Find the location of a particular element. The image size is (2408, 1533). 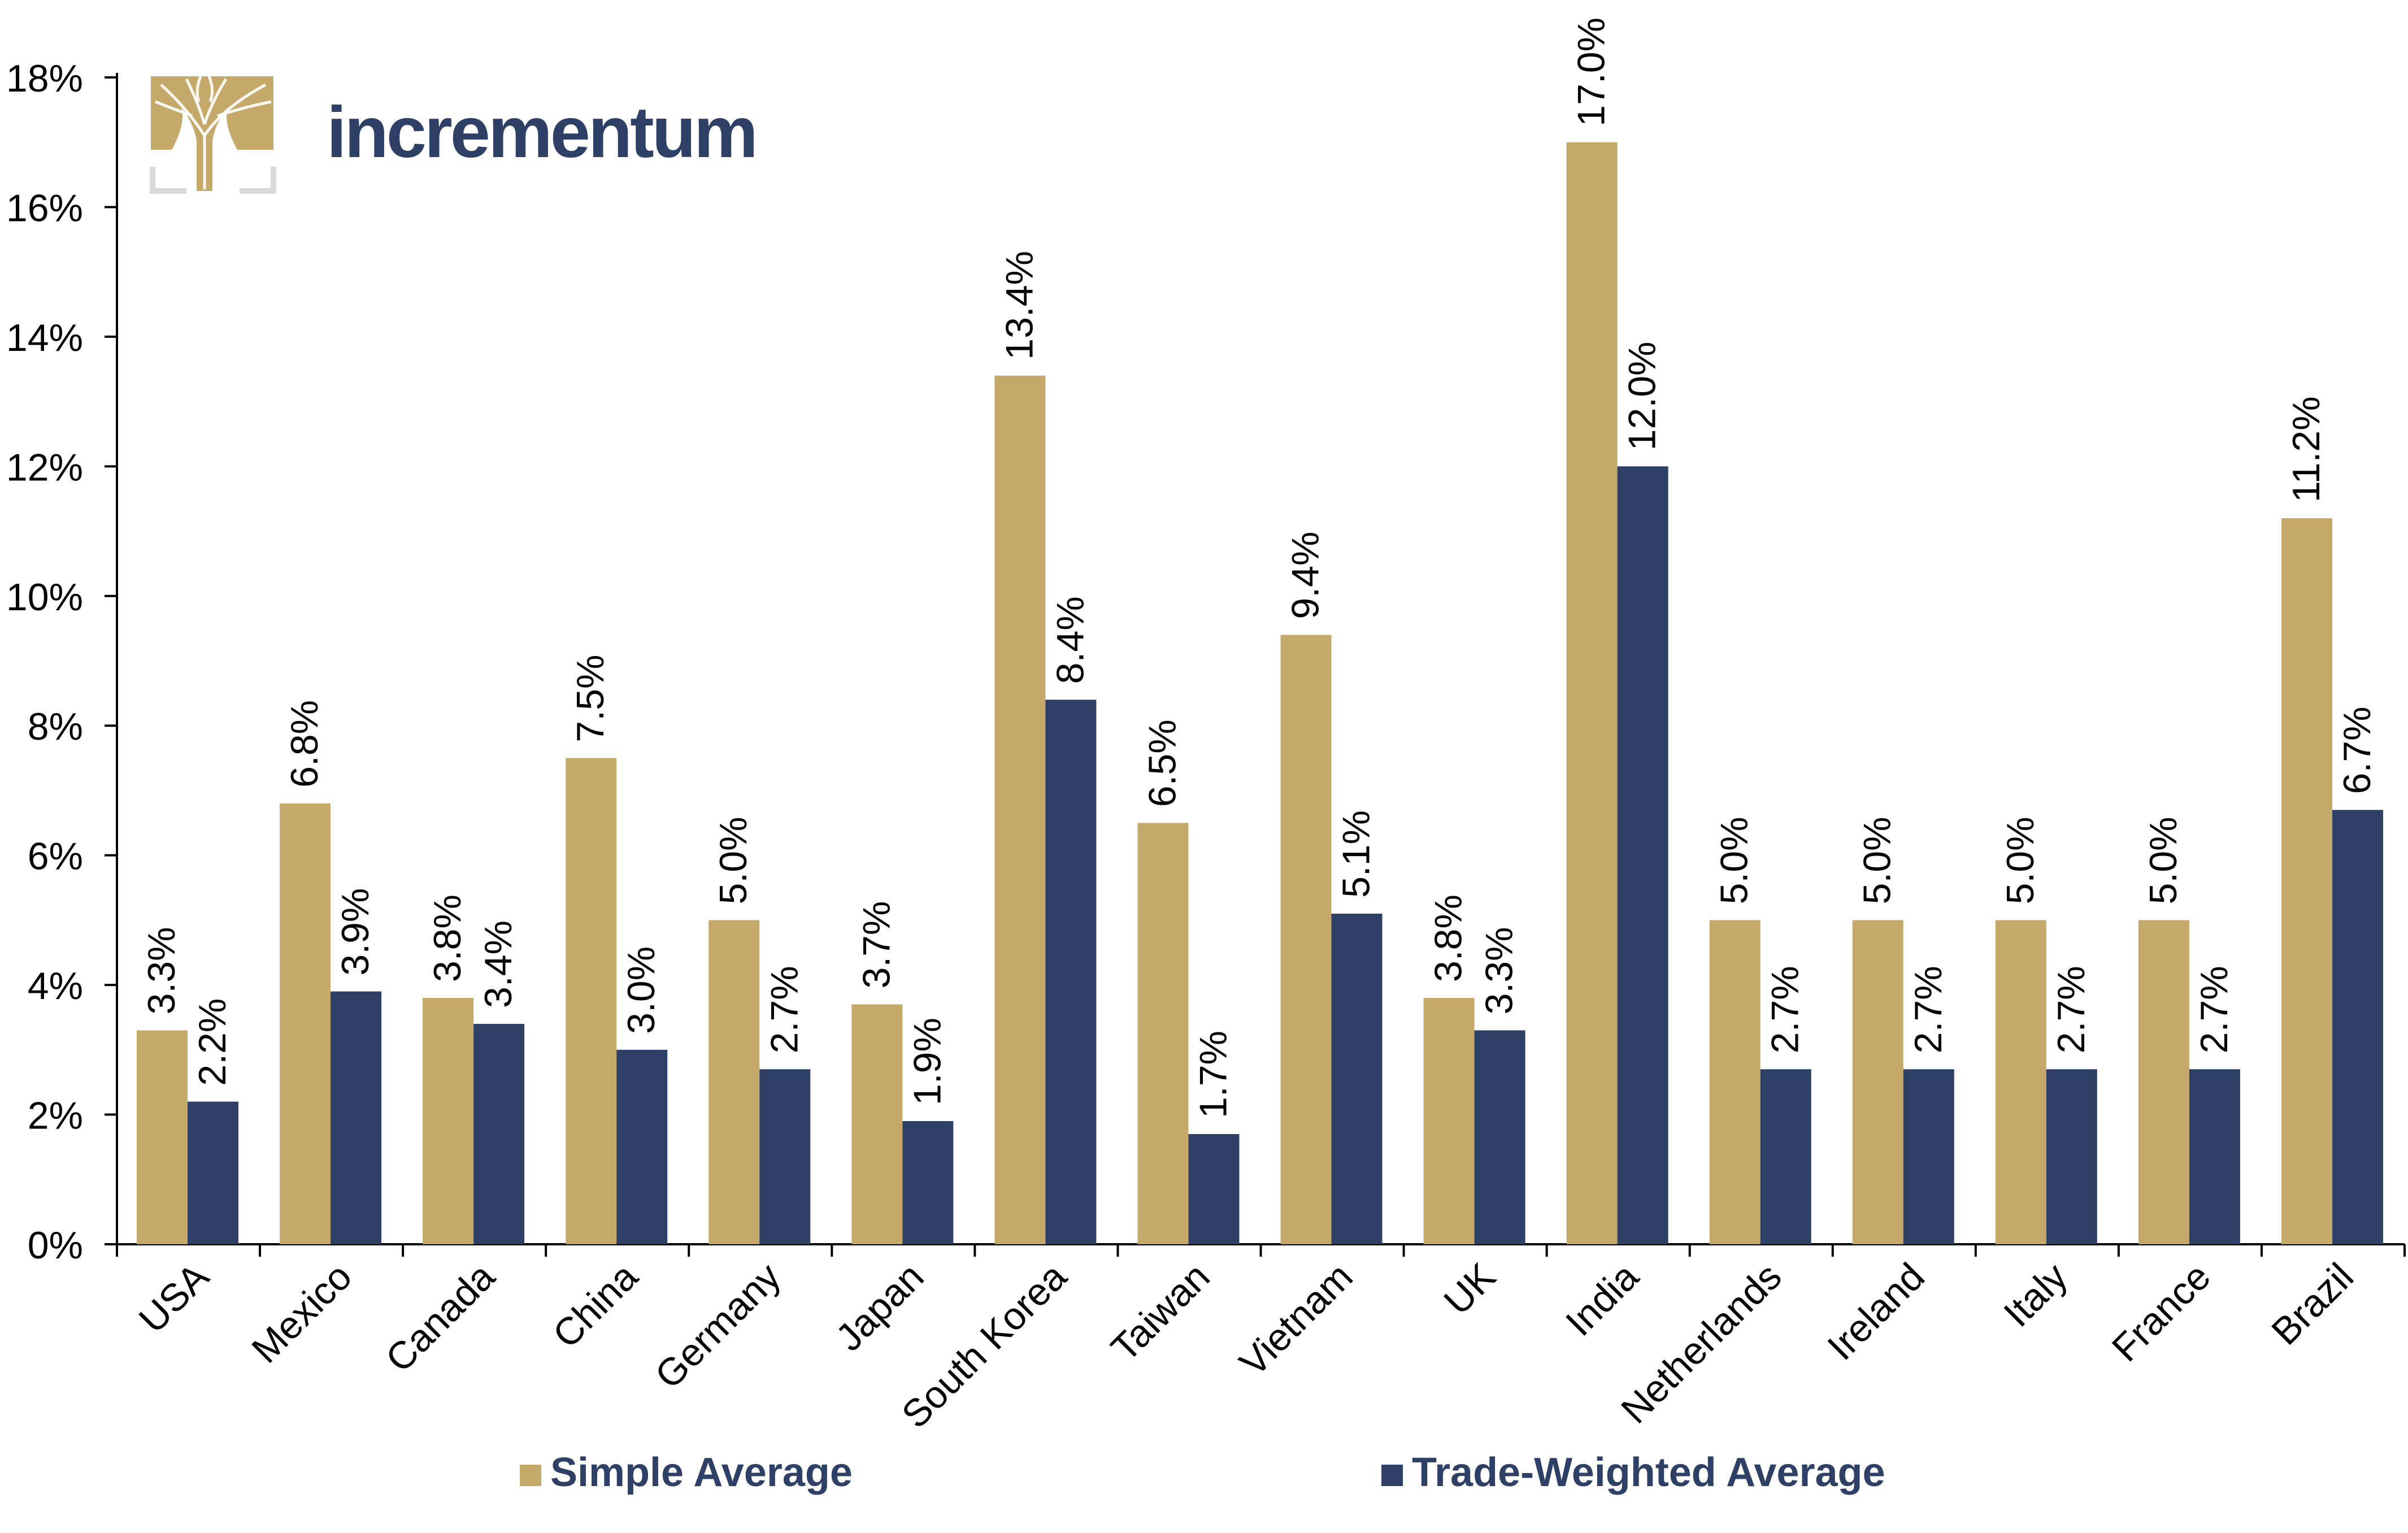

x-category-label: Mexico is located at coordinates (302, 1313).